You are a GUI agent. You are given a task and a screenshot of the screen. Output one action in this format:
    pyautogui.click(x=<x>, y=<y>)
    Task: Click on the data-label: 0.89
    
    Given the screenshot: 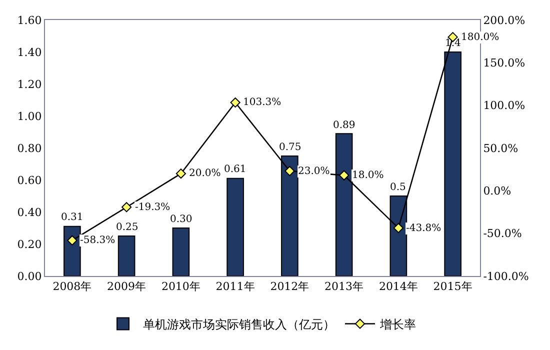 What is the action you would take?
    pyautogui.click(x=344, y=125)
    